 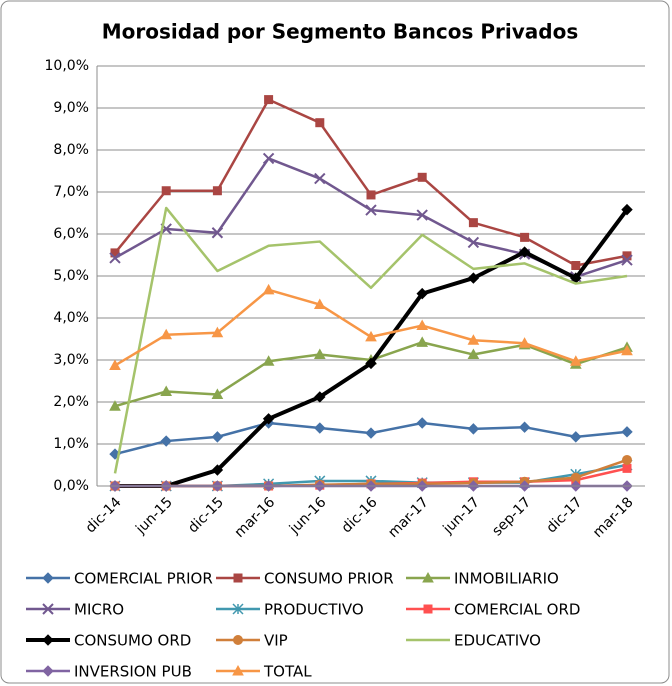 I want to click on y-tick-label: 4,0%, so click(x=71, y=318).